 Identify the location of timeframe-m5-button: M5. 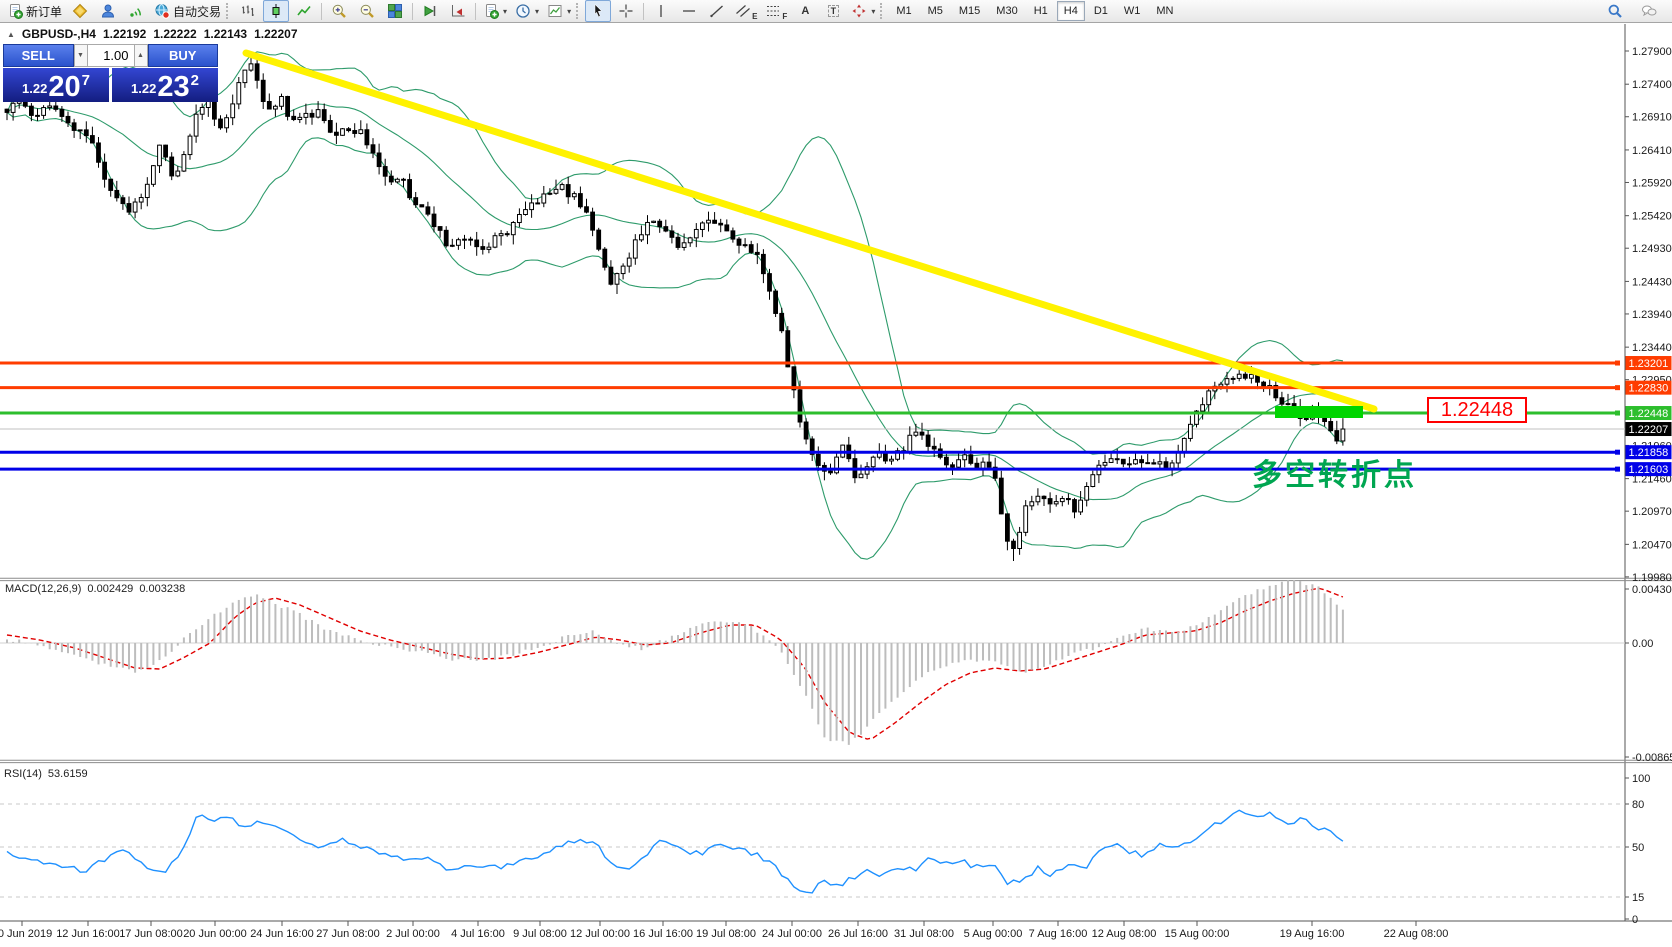
(935, 11).